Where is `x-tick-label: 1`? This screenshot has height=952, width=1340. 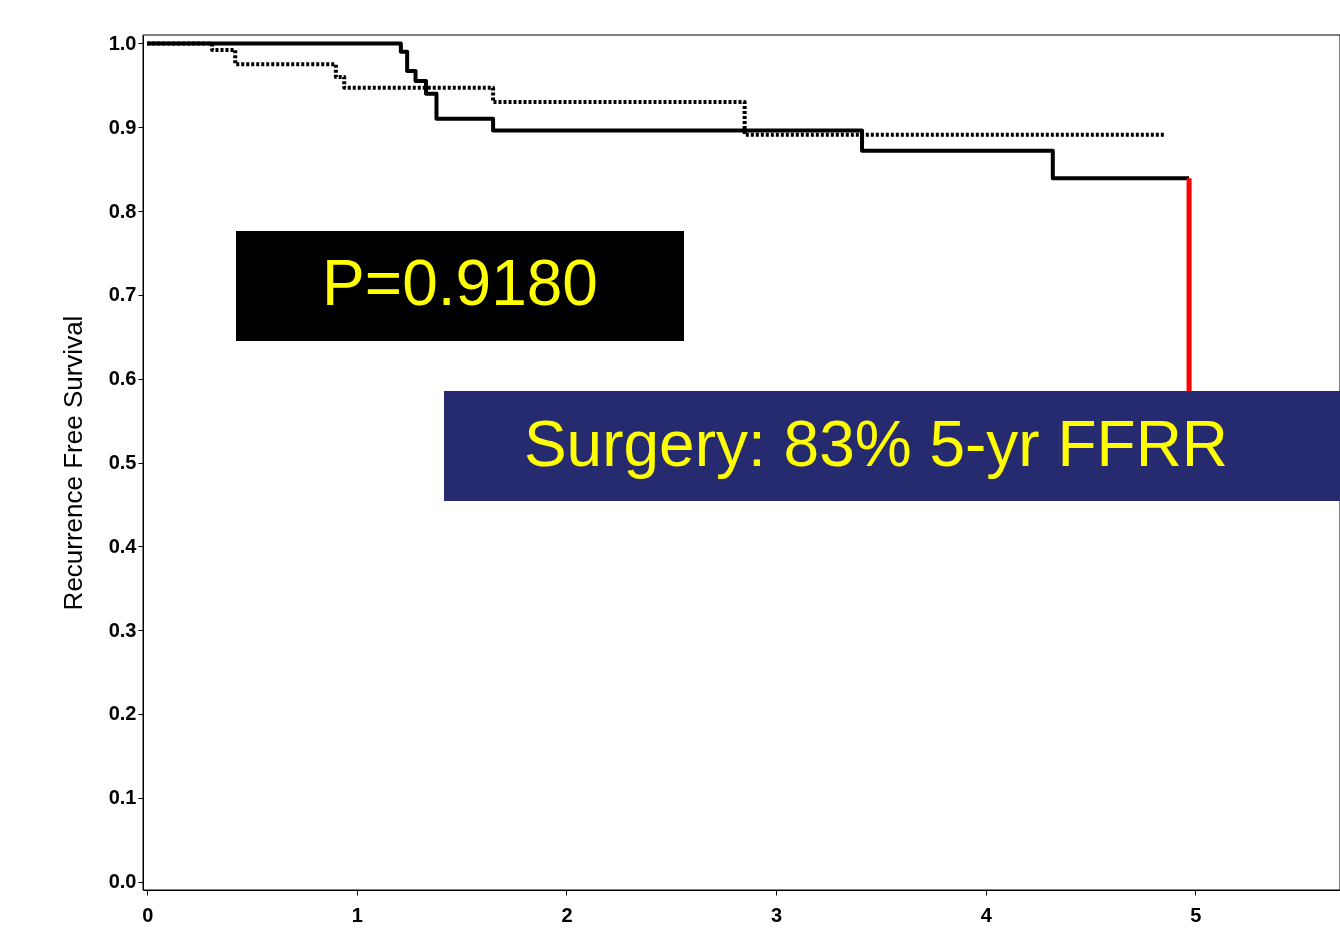 x-tick-label: 1 is located at coordinates (357, 914).